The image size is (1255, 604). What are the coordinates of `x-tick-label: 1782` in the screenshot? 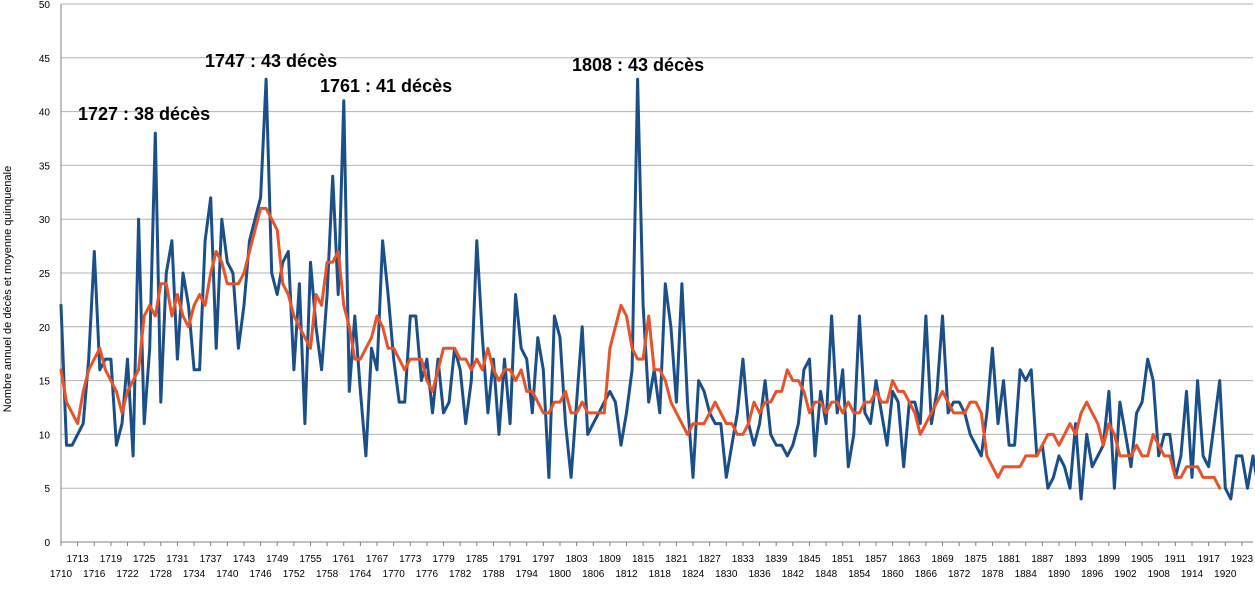 It's located at (460, 574).